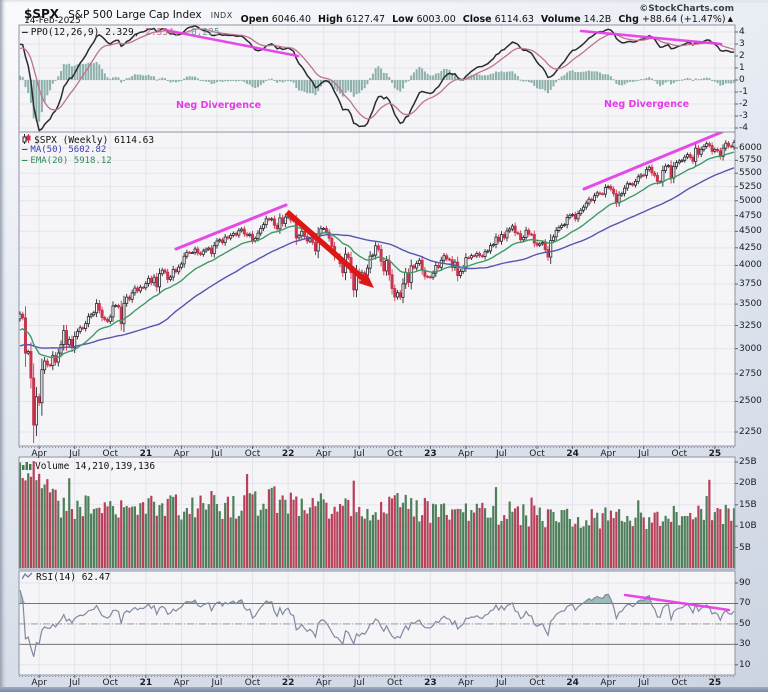 This screenshot has height=692, width=768. I want to click on exchange-label: INDX, so click(221, 15).